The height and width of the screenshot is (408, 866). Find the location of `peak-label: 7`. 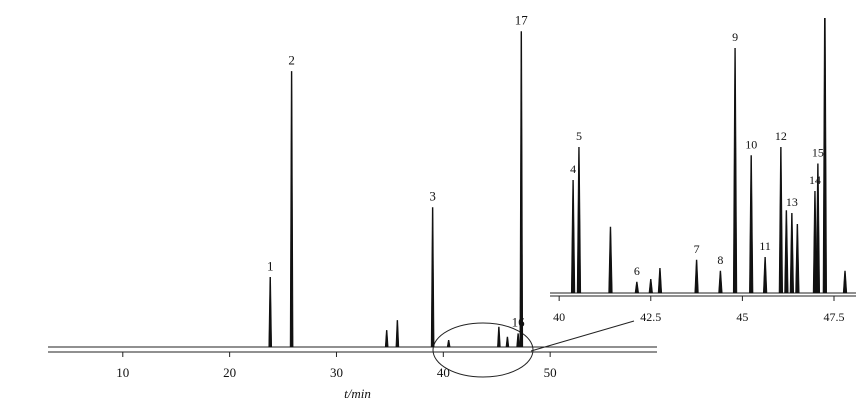

peak-label: 7 is located at coordinates (697, 249).